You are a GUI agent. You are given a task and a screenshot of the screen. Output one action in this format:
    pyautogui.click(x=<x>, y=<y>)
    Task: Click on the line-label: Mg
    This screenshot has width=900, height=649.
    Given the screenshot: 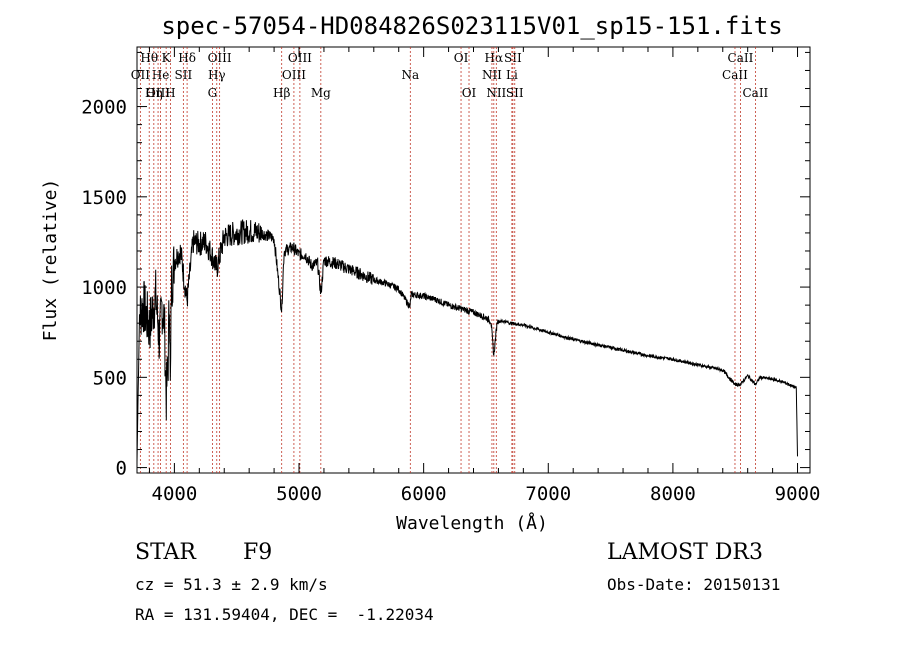 What is the action you would take?
    pyautogui.click(x=321, y=93)
    